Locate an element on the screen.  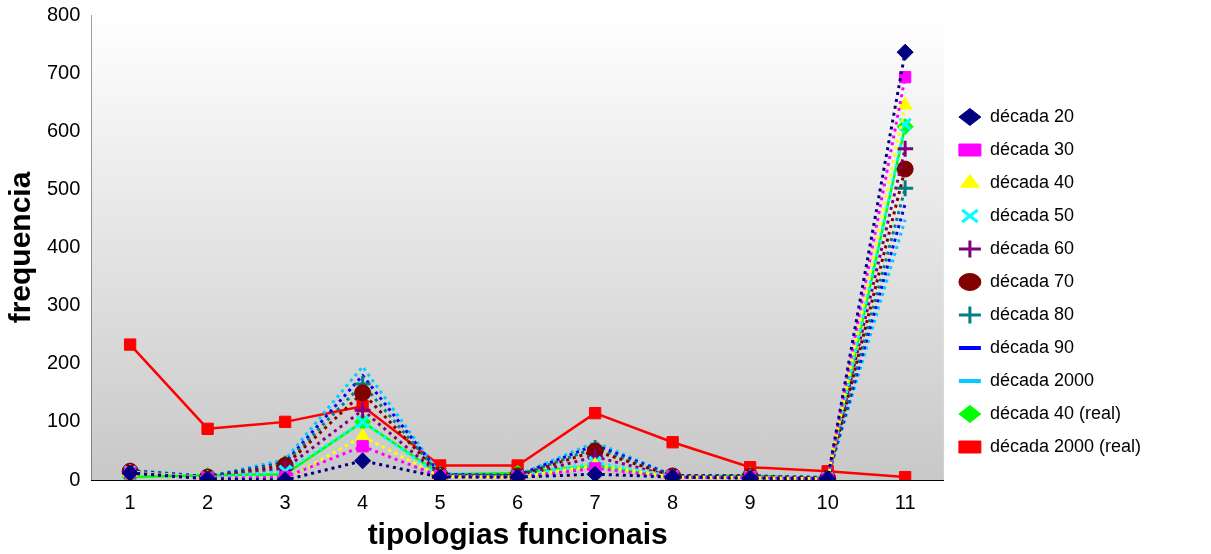
x-tick-label: 2 is located at coordinates (208, 501).